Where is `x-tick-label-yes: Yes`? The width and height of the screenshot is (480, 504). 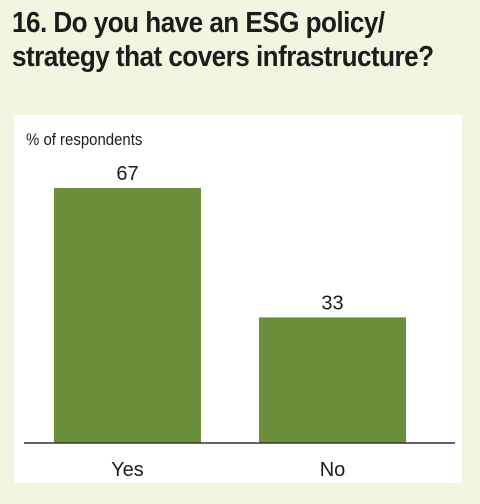 x-tick-label-yes: Yes is located at coordinates (127, 470).